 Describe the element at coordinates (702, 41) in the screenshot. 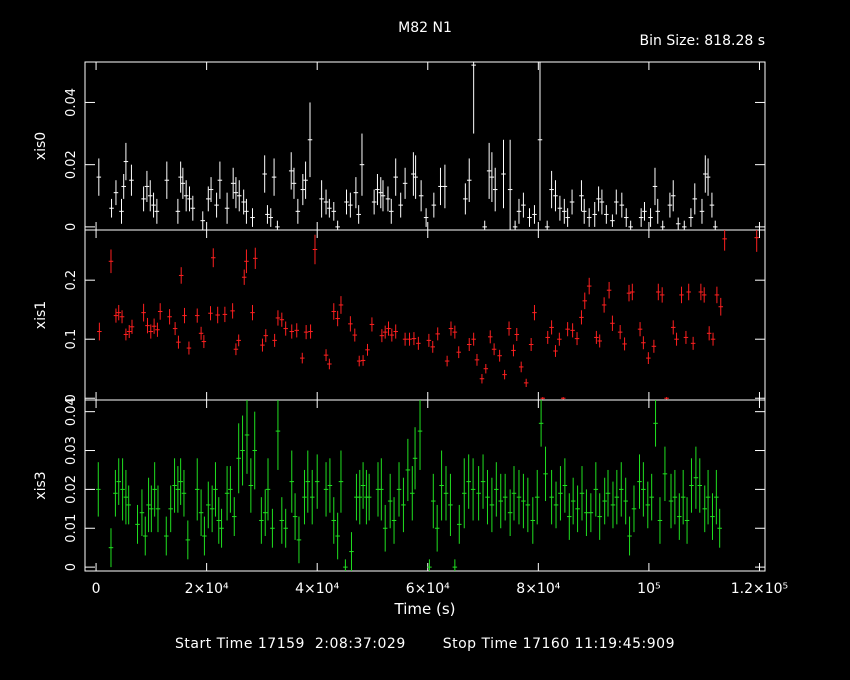

I see `bin-size-label: Bin Size: 818.28 s` at that location.